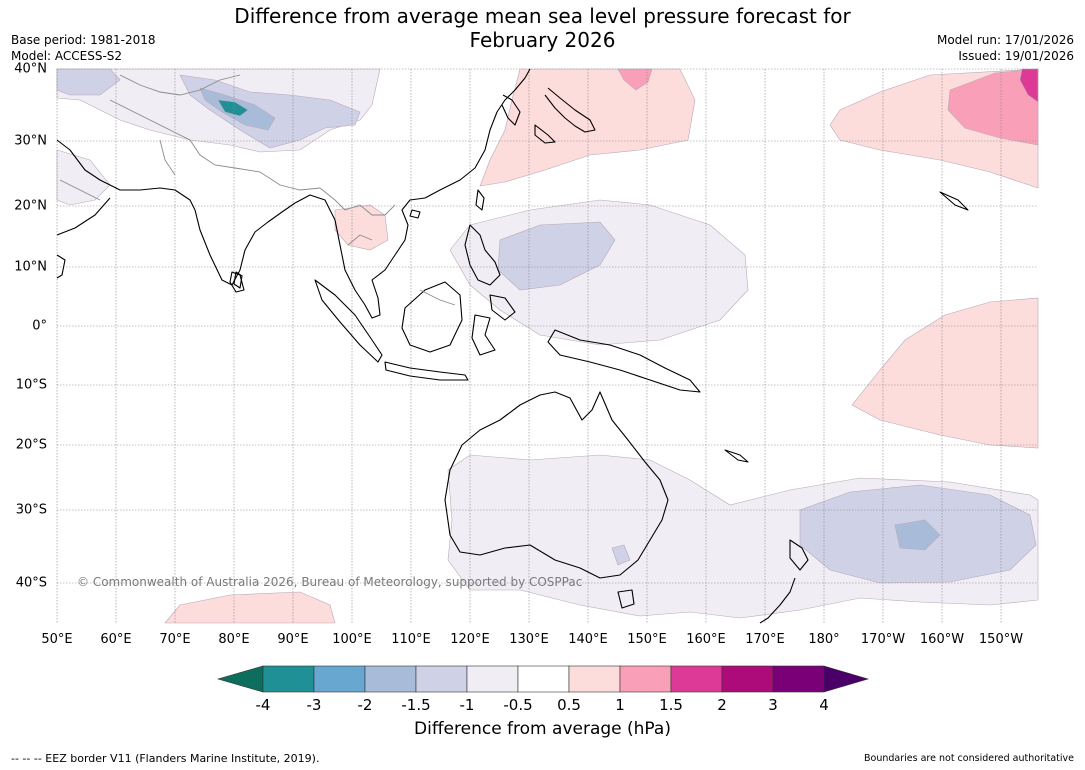 Image resolution: width=1085 pixels, height=770 pixels. I want to click on metadata-right: Model run: 17/01/2026 Issued: 19/01/2026, so click(1005, 48).